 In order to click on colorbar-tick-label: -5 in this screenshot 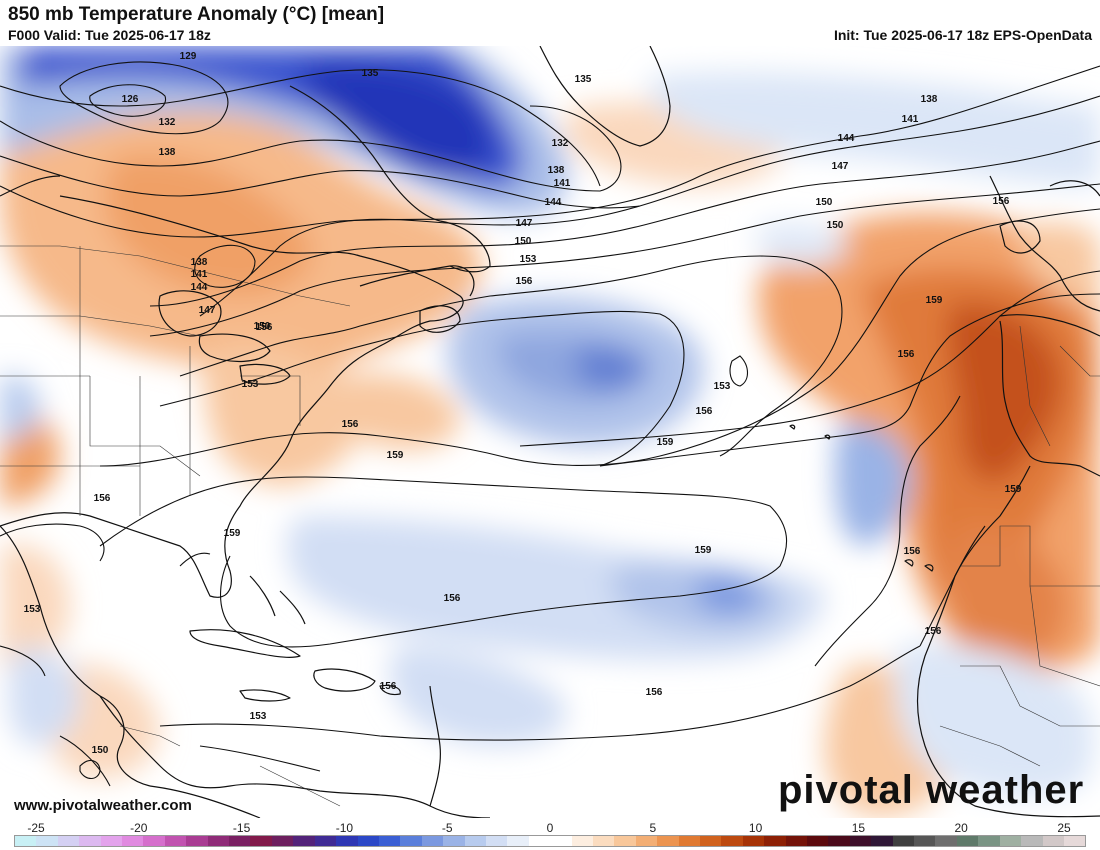, I will do `click(447, 828)`.